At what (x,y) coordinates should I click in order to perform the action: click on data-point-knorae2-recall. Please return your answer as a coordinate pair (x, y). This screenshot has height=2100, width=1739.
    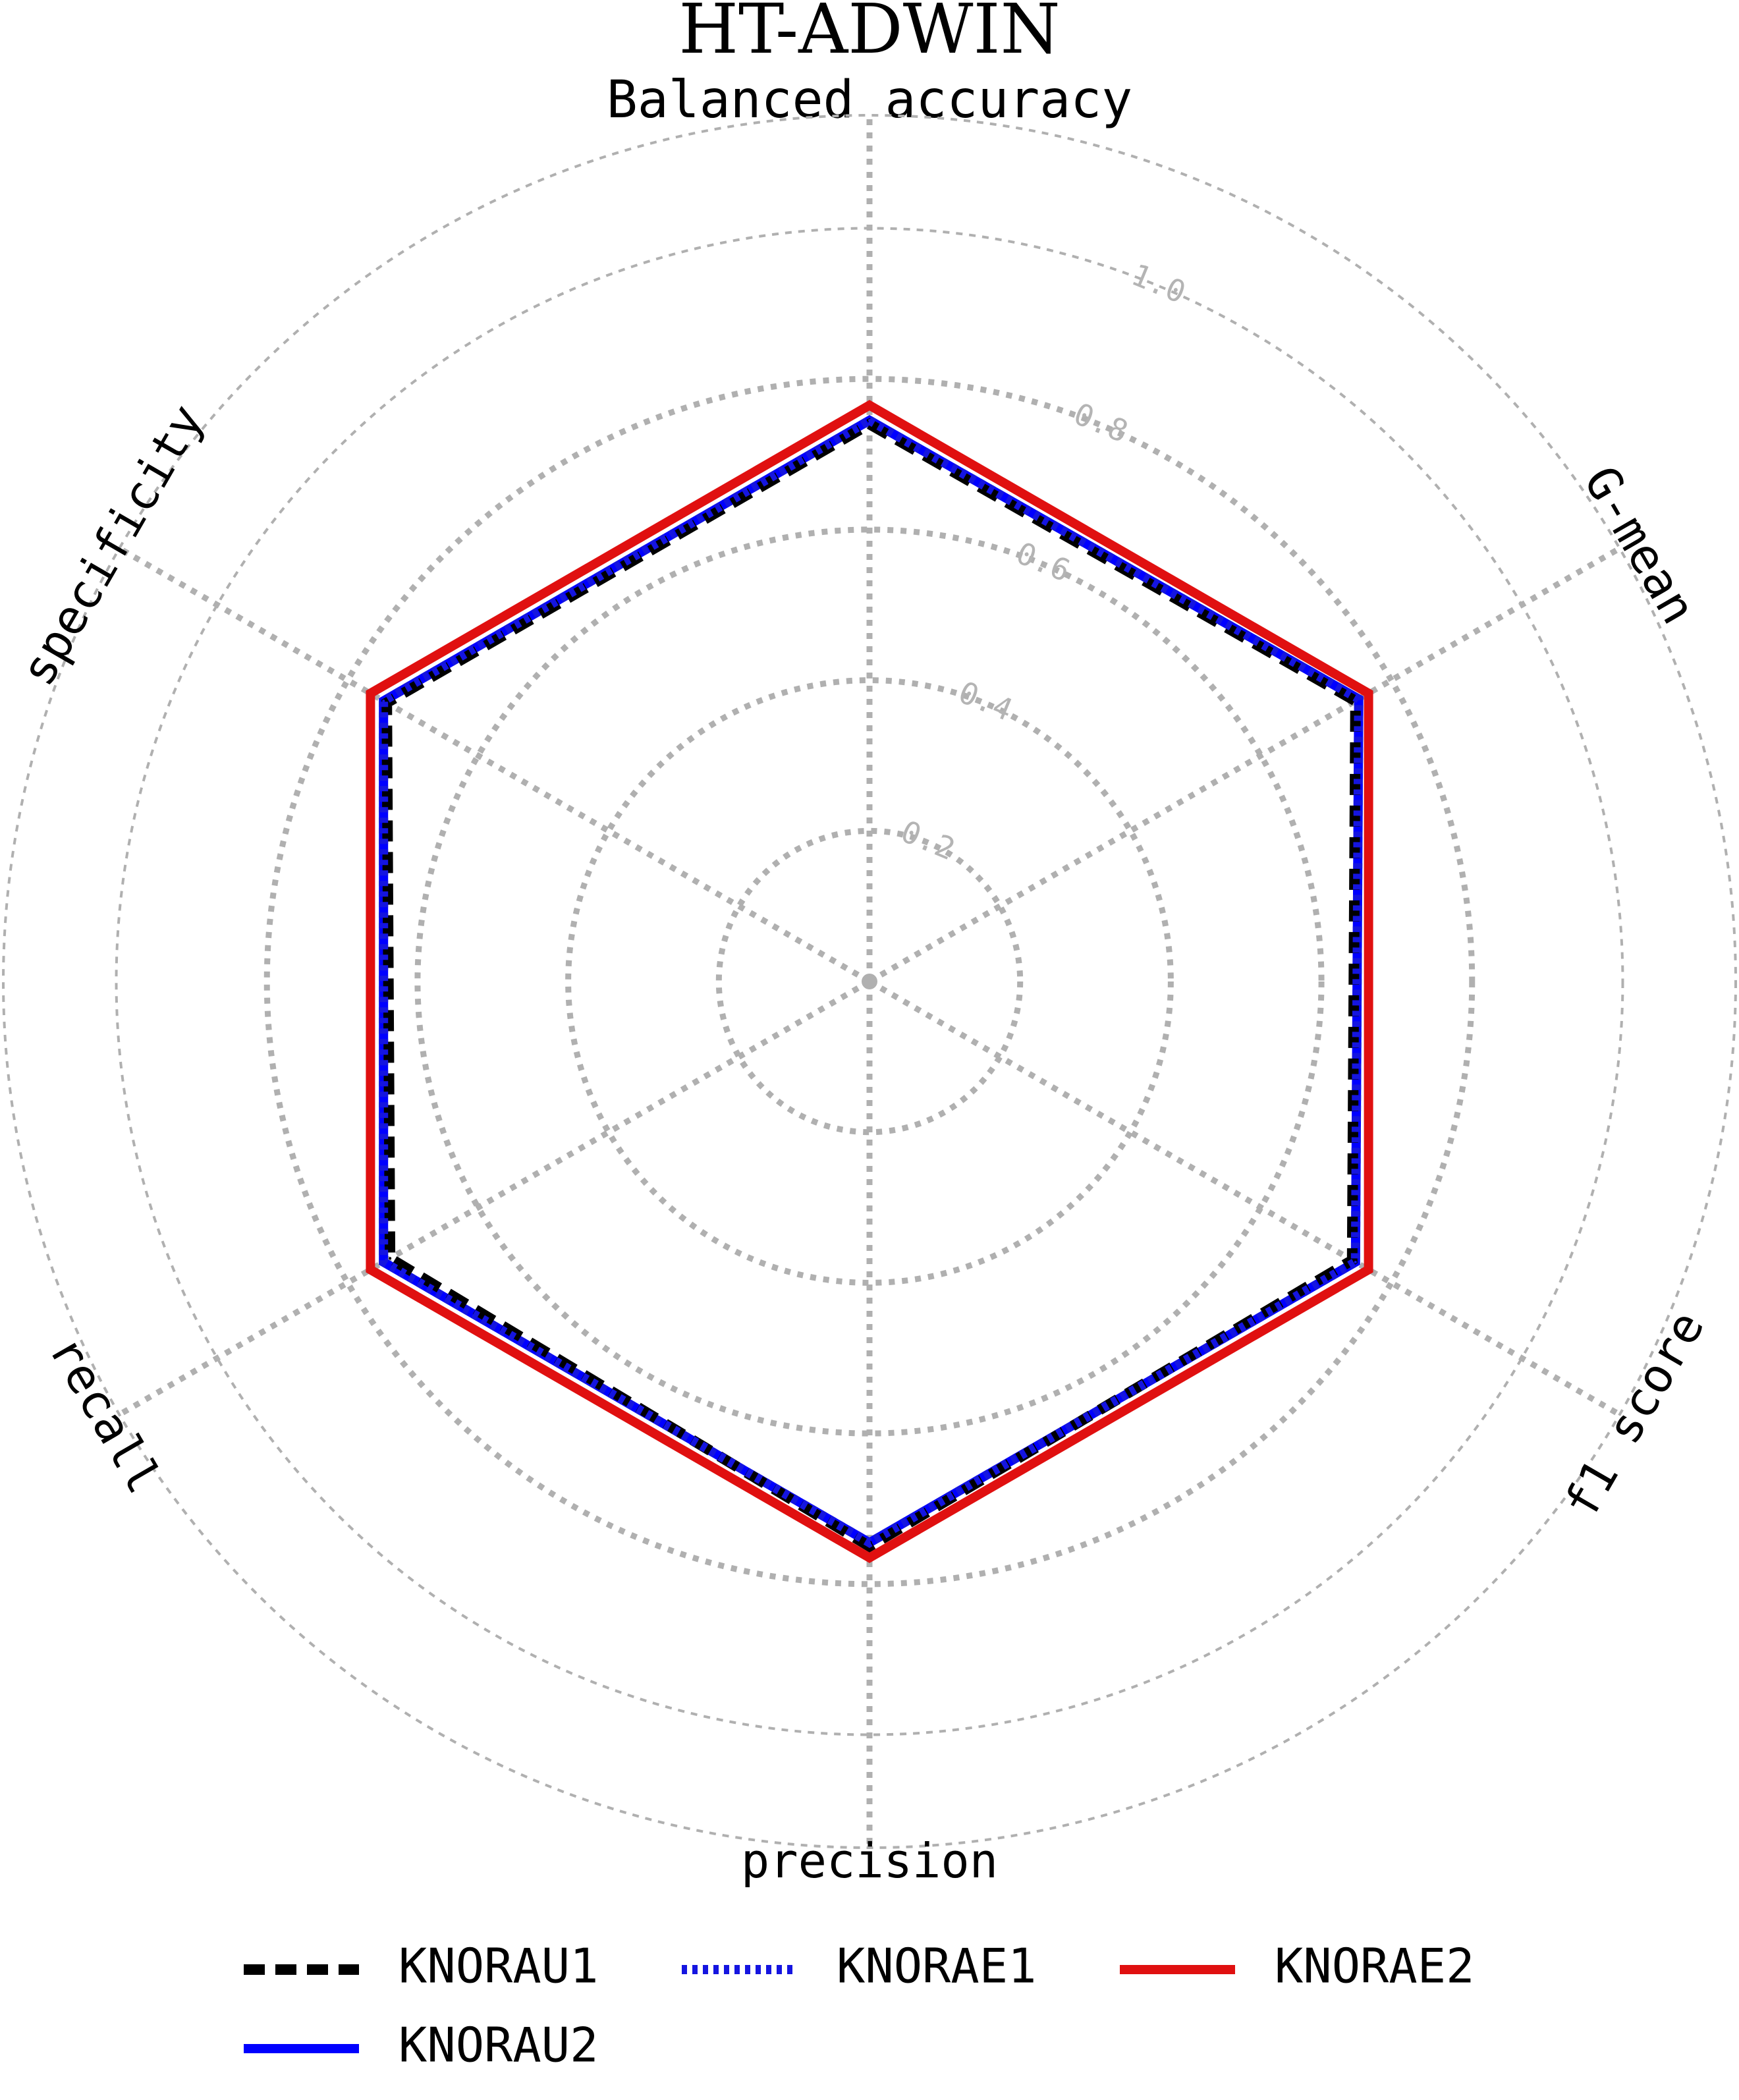
    Looking at the image, I should click on (370, 1270).